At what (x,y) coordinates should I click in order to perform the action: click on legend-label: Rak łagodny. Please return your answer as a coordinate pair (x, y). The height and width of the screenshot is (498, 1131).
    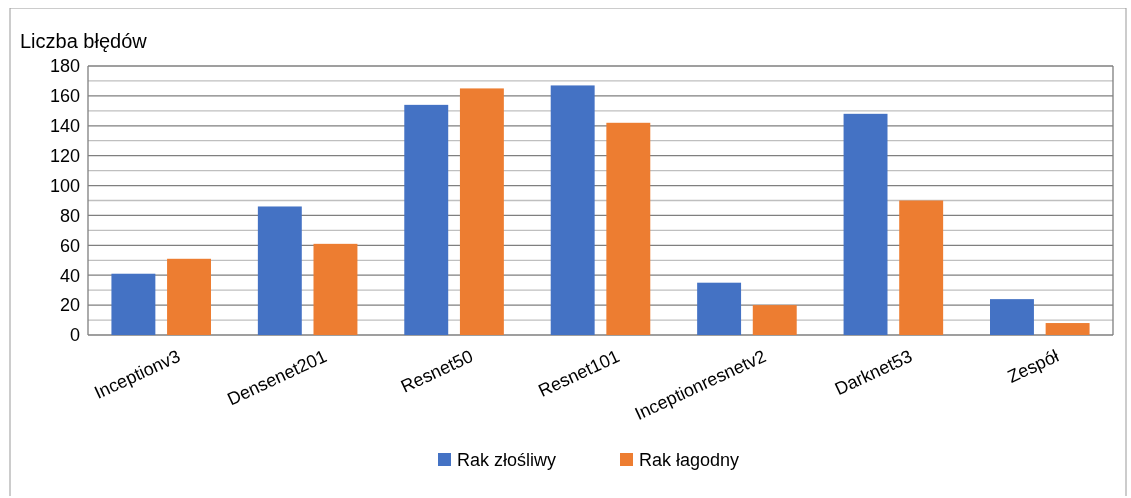
    Looking at the image, I should click on (689, 460).